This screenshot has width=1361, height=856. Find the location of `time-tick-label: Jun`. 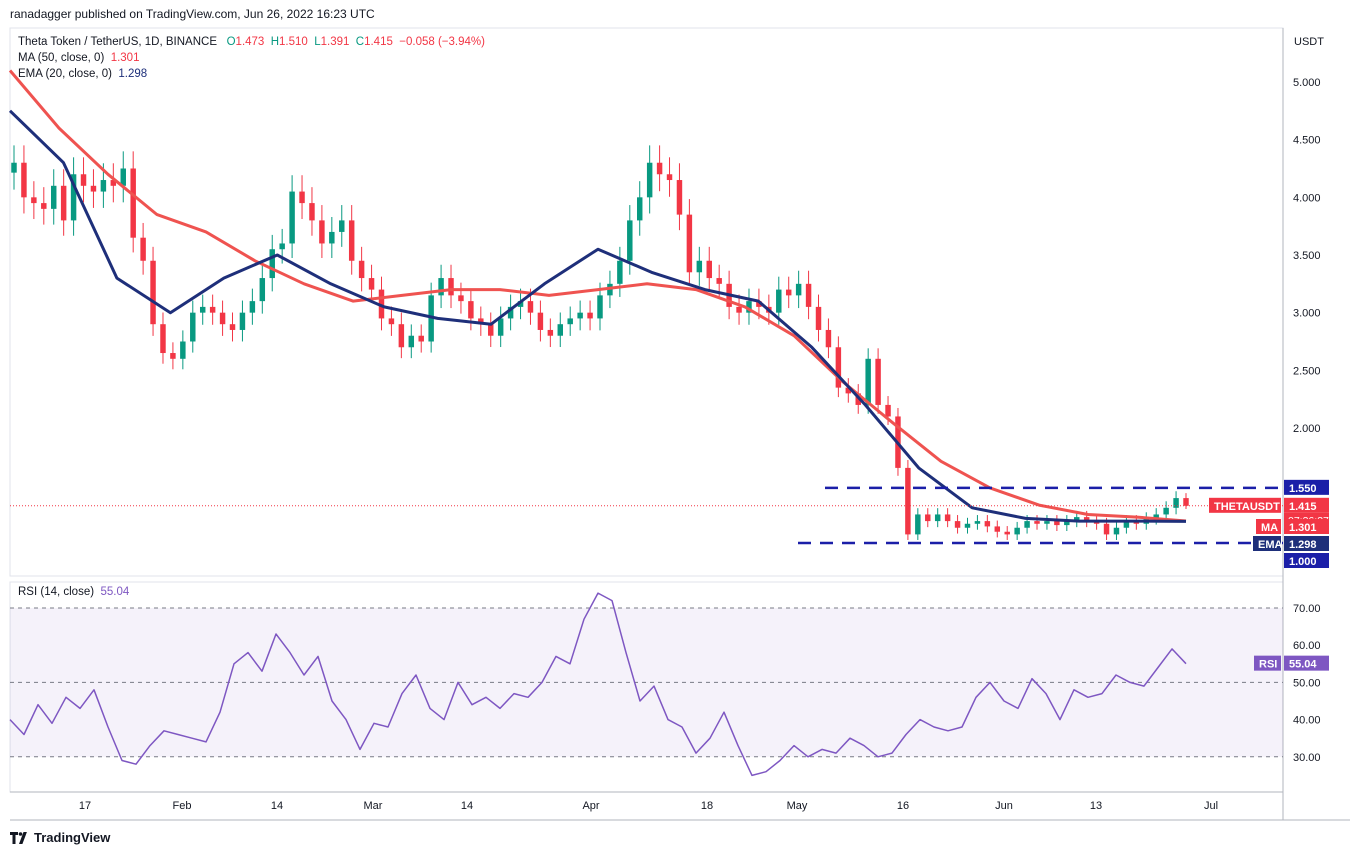

time-tick-label: Jun is located at coordinates (1004, 806).